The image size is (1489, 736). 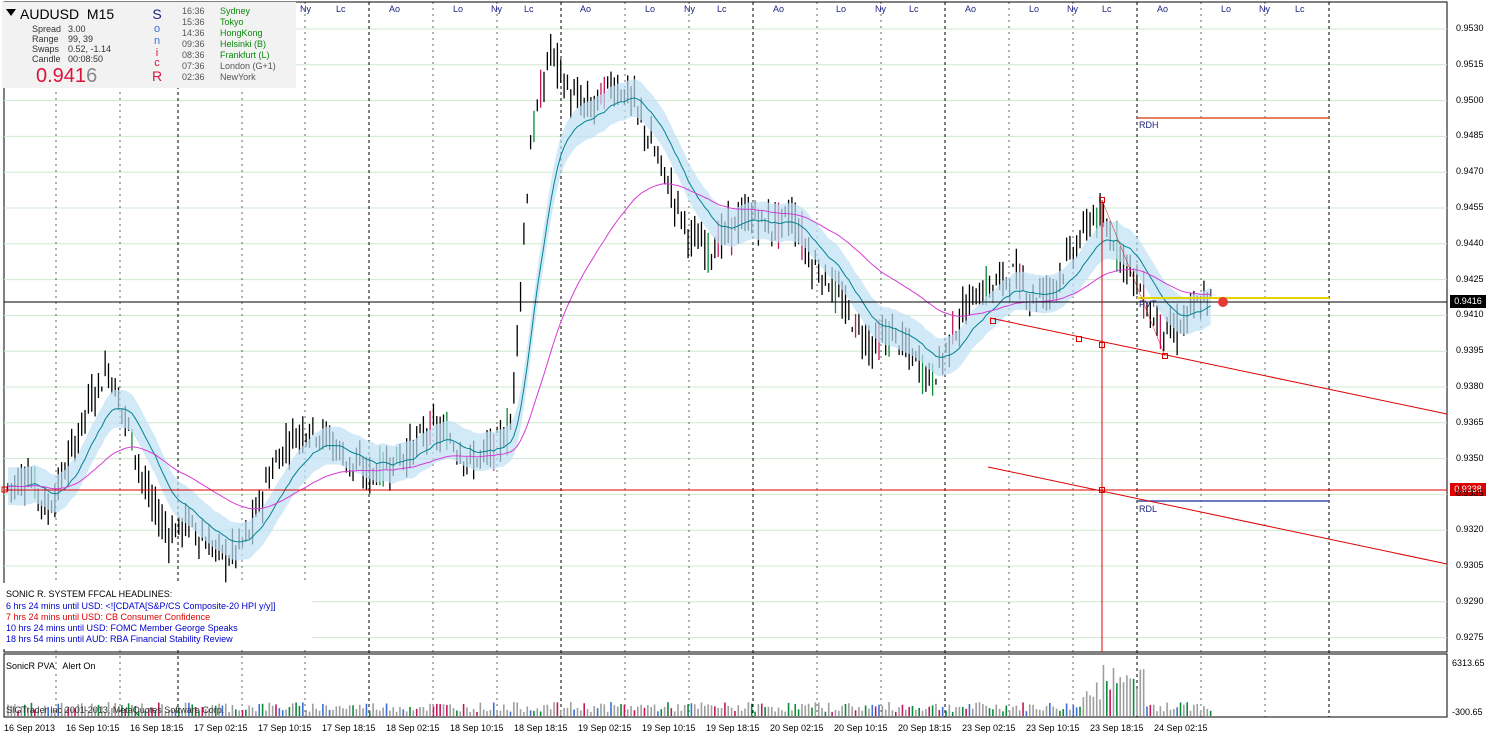 I want to click on current-price: 0.9416, so click(x=67, y=76).